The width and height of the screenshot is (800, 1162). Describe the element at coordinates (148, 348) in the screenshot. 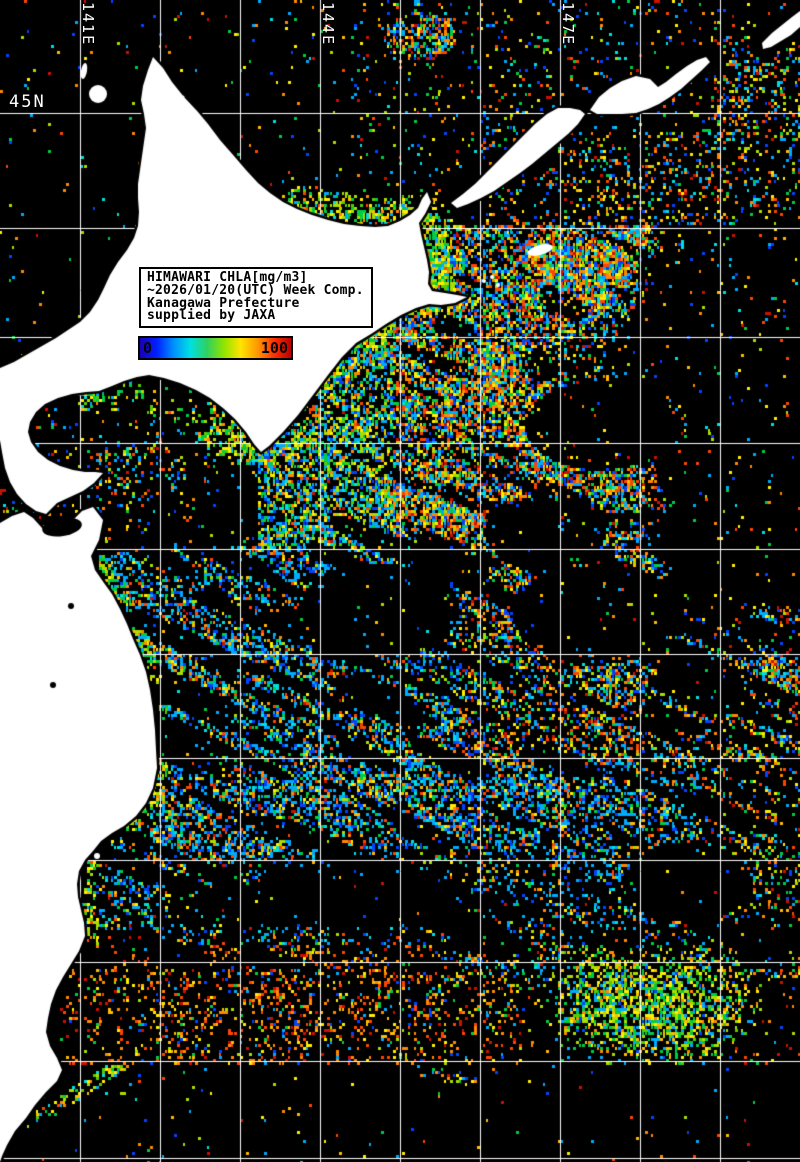

I see `colorbar-min-label: 0` at that location.